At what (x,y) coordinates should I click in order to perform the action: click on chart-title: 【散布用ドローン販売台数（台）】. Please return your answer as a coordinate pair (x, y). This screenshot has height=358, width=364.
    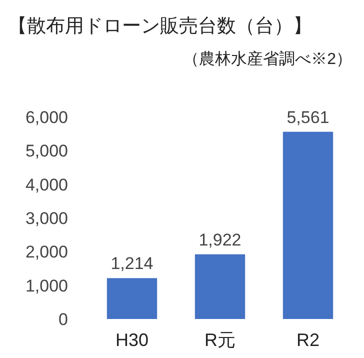
    Looking at the image, I should click on (160, 26).